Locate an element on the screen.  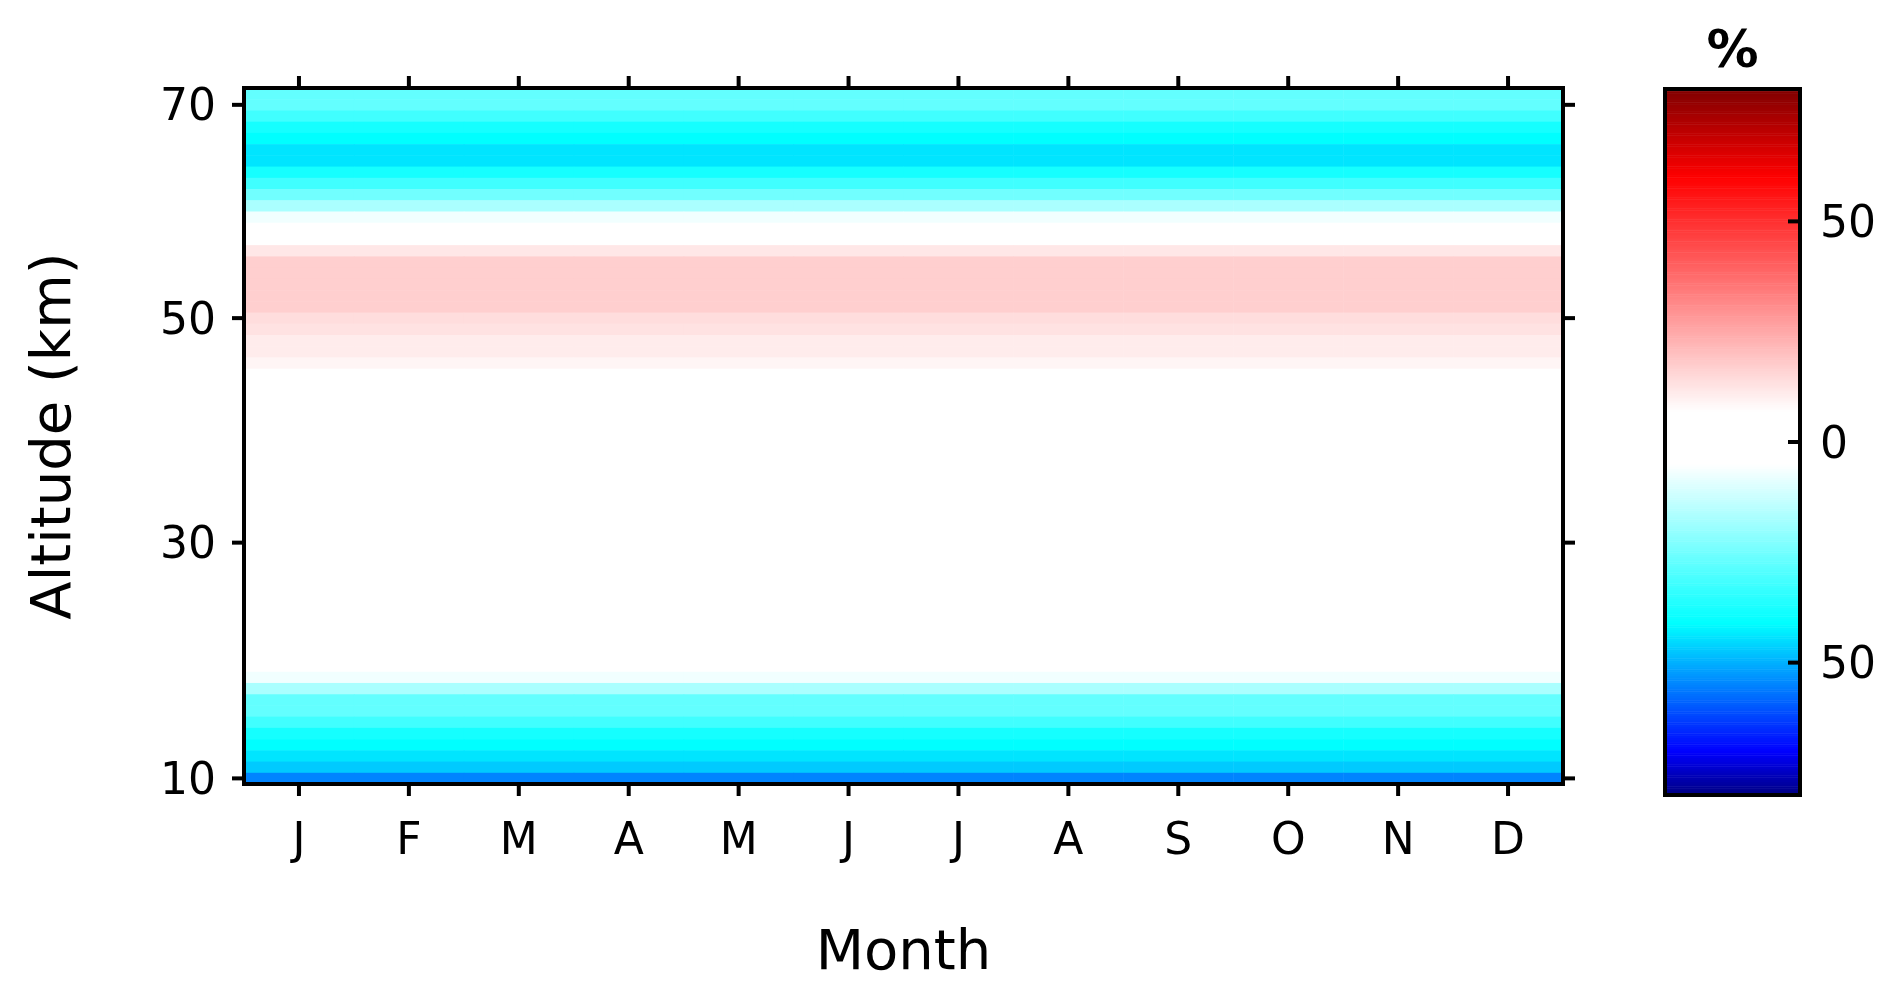
y-tick-label: 10 is located at coordinates (188, 778).